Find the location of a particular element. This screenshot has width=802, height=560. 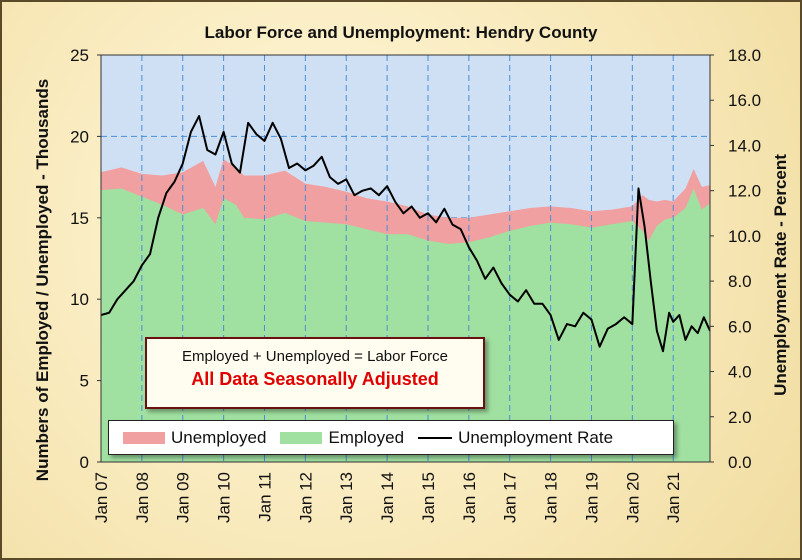

x-tick-label: Jan 08 is located at coordinates (142, 497).